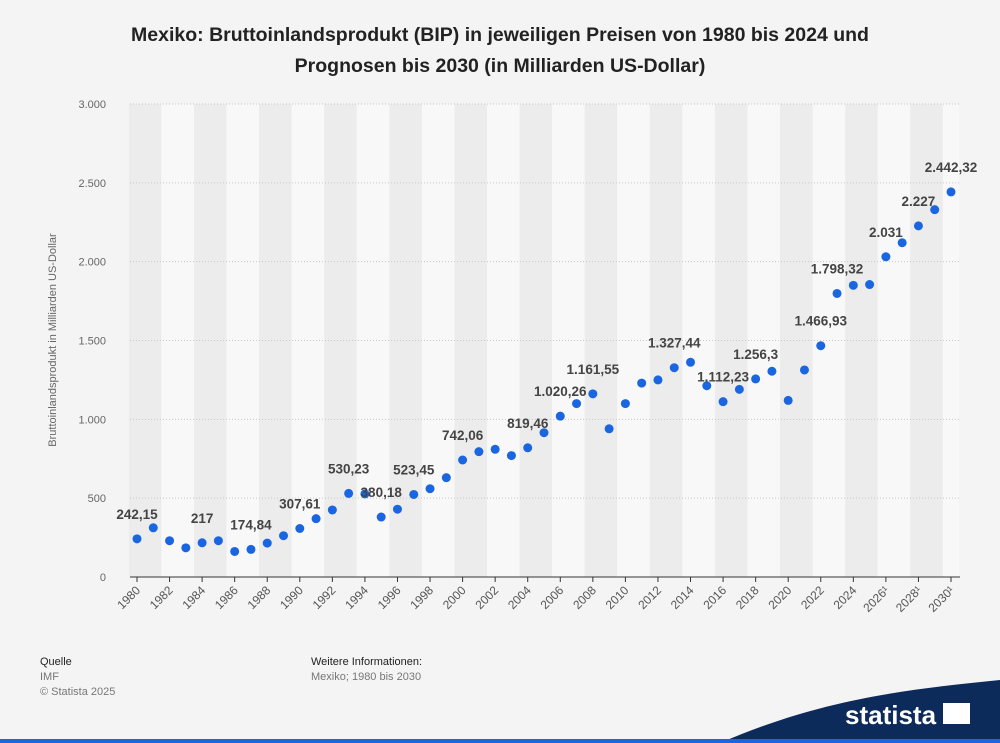 The width and height of the screenshot is (1000, 743). Describe the element at coordinates (193, 597) in the screenshot. I see `x-tick-label: 1984` at that location.